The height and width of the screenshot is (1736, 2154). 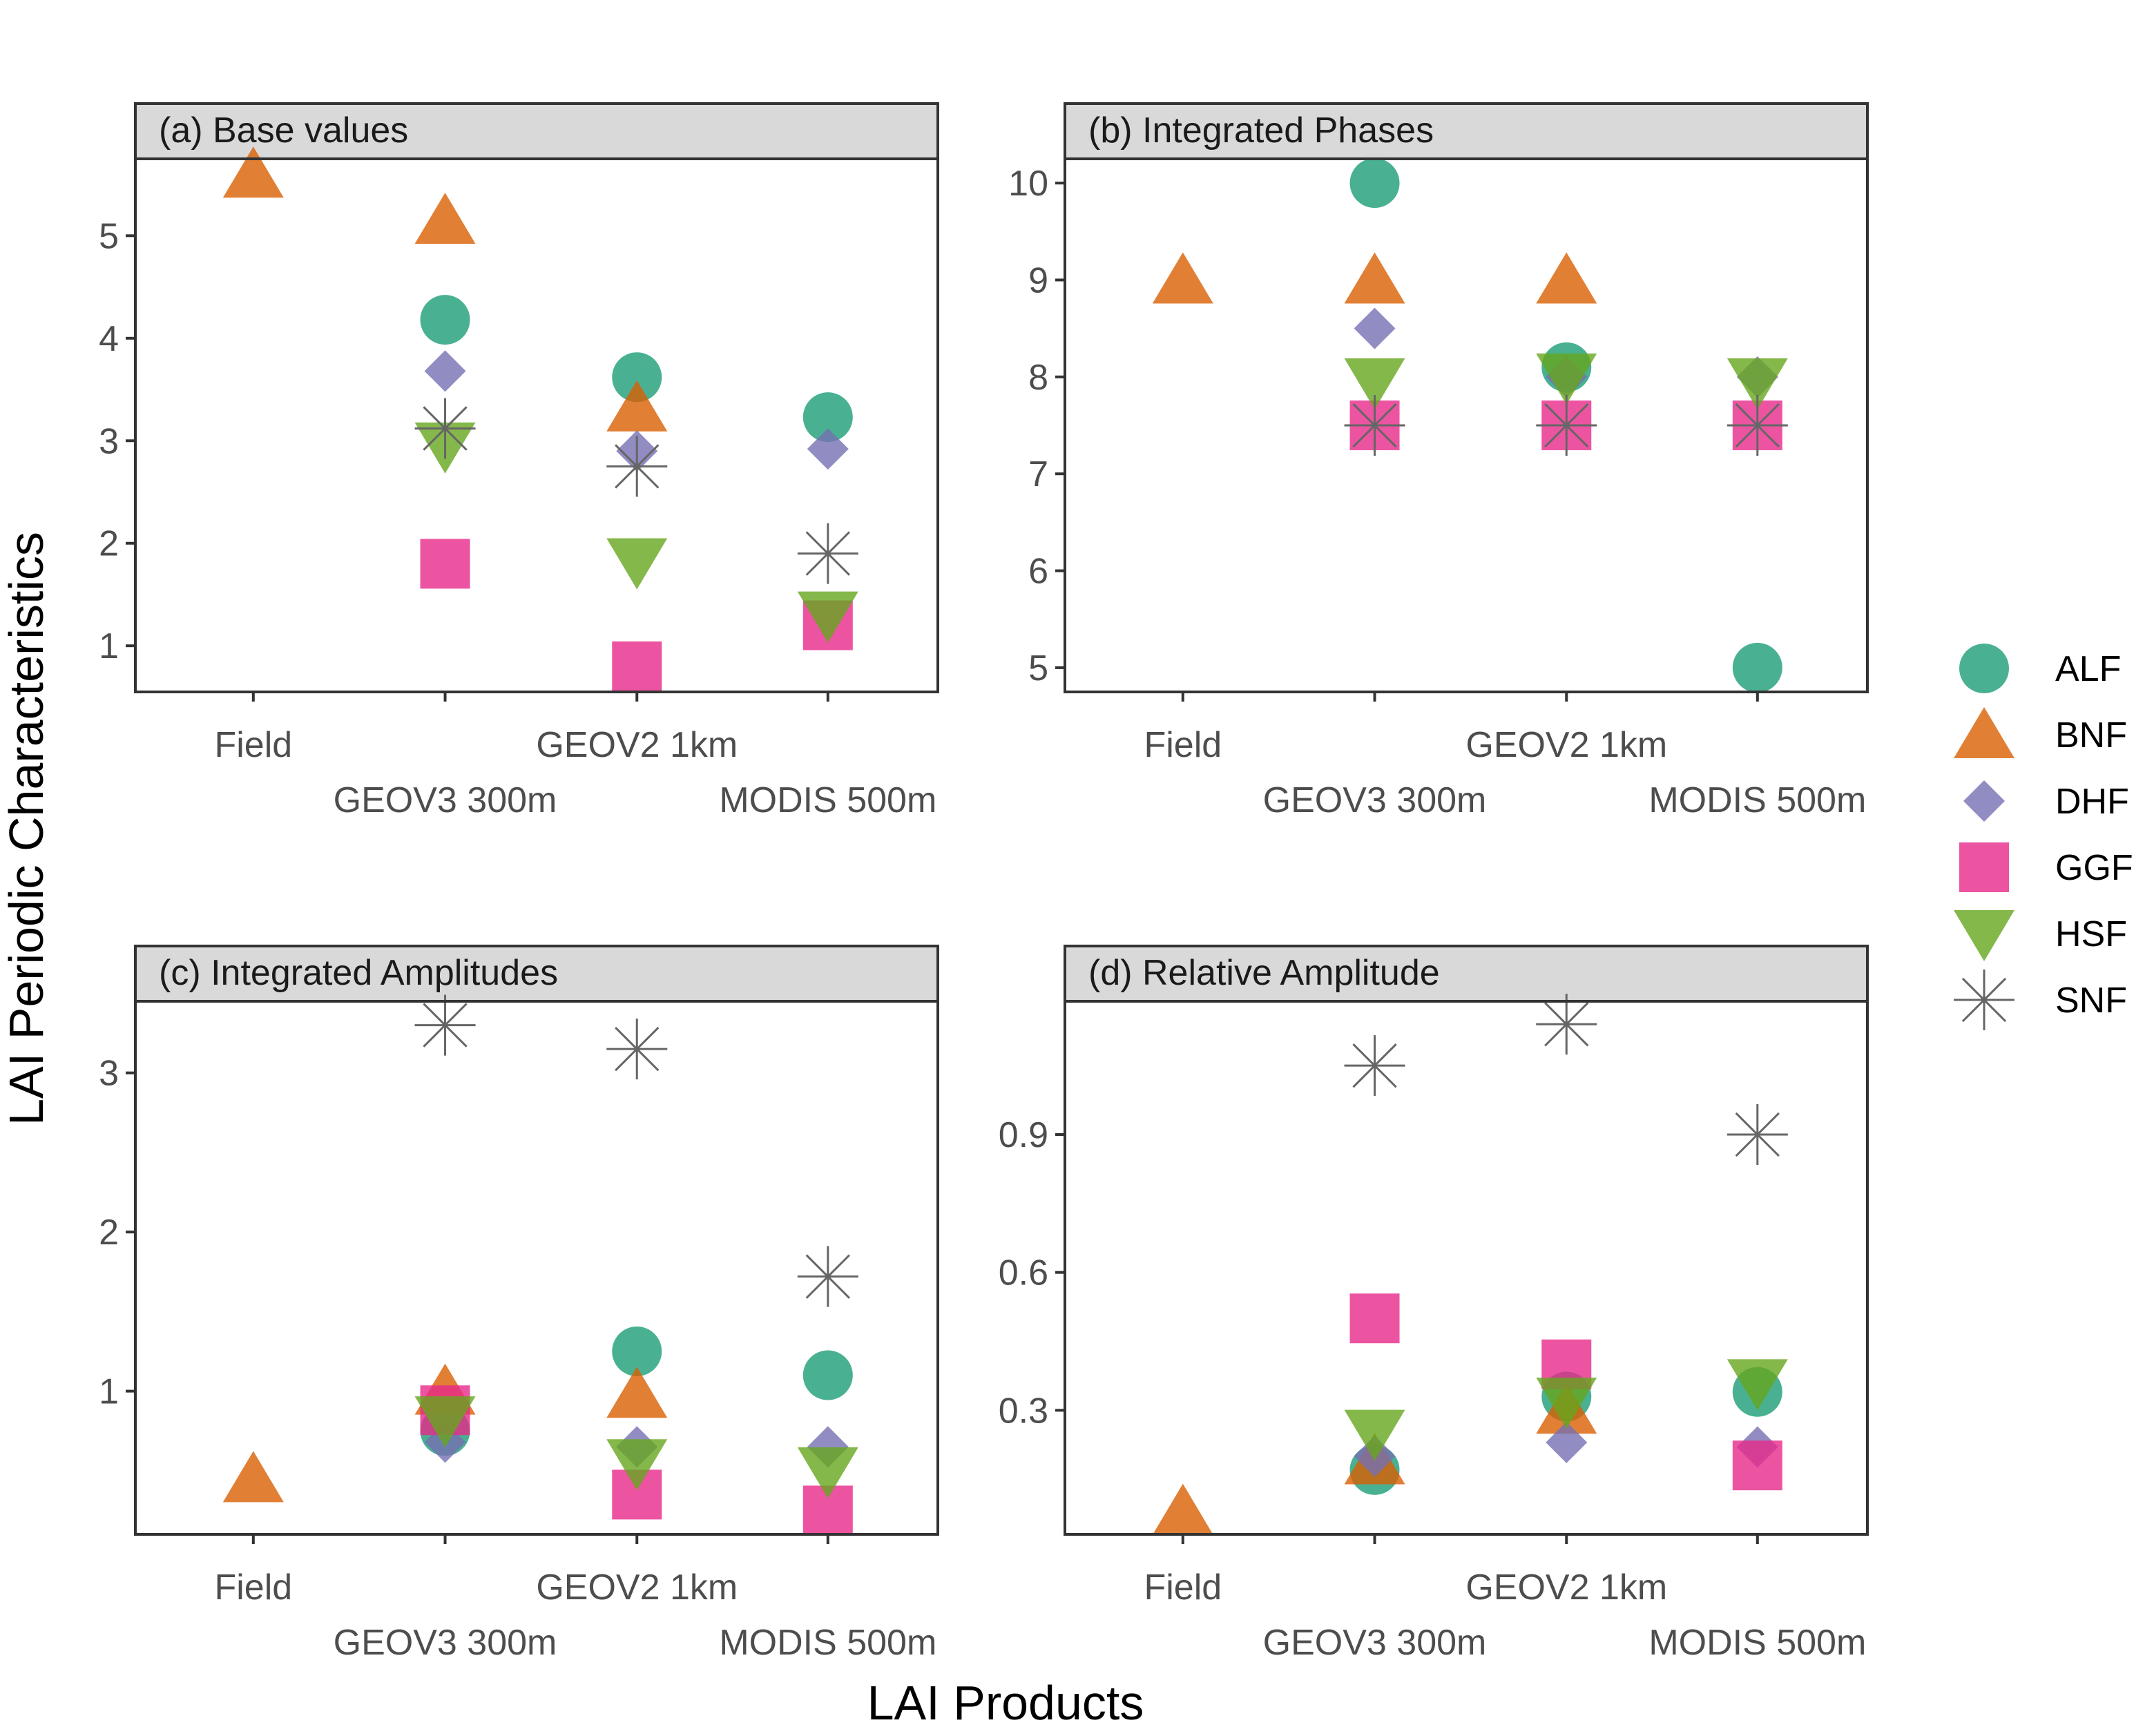 What do you see at coordinates (2094, 868) in the screenshot?
I see `legend-label: GGF` at bounding box center [2094, 868].